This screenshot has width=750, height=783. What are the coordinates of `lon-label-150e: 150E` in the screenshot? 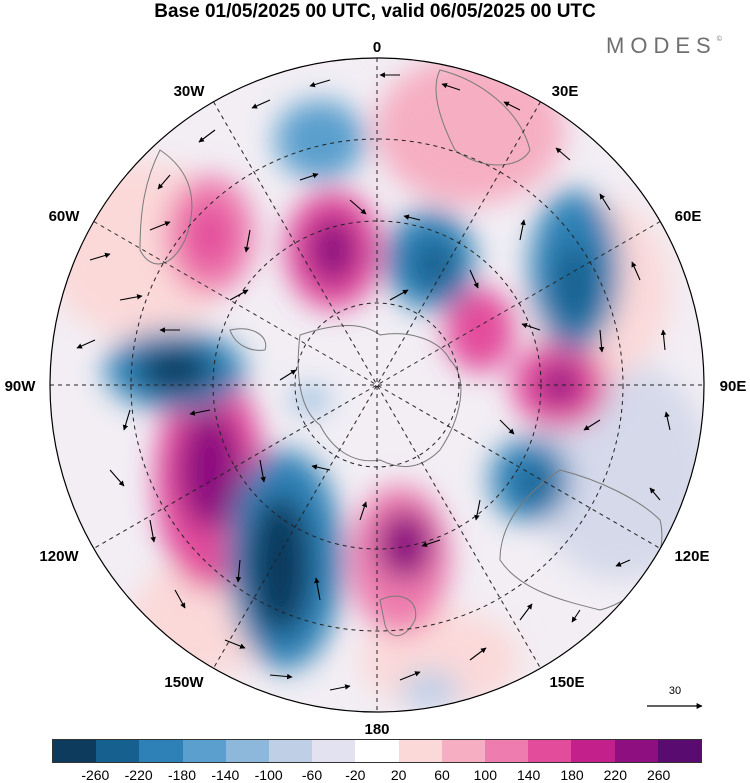 It's located at (566, 682).